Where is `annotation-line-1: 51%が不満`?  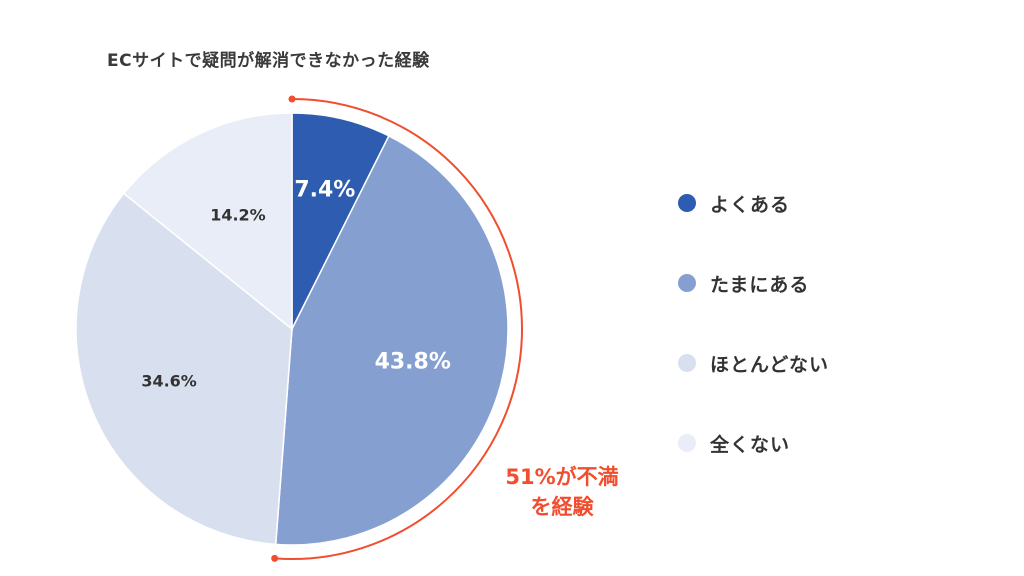
annotation-line-1: 51%が不満 is located at coordinates (562, 477).